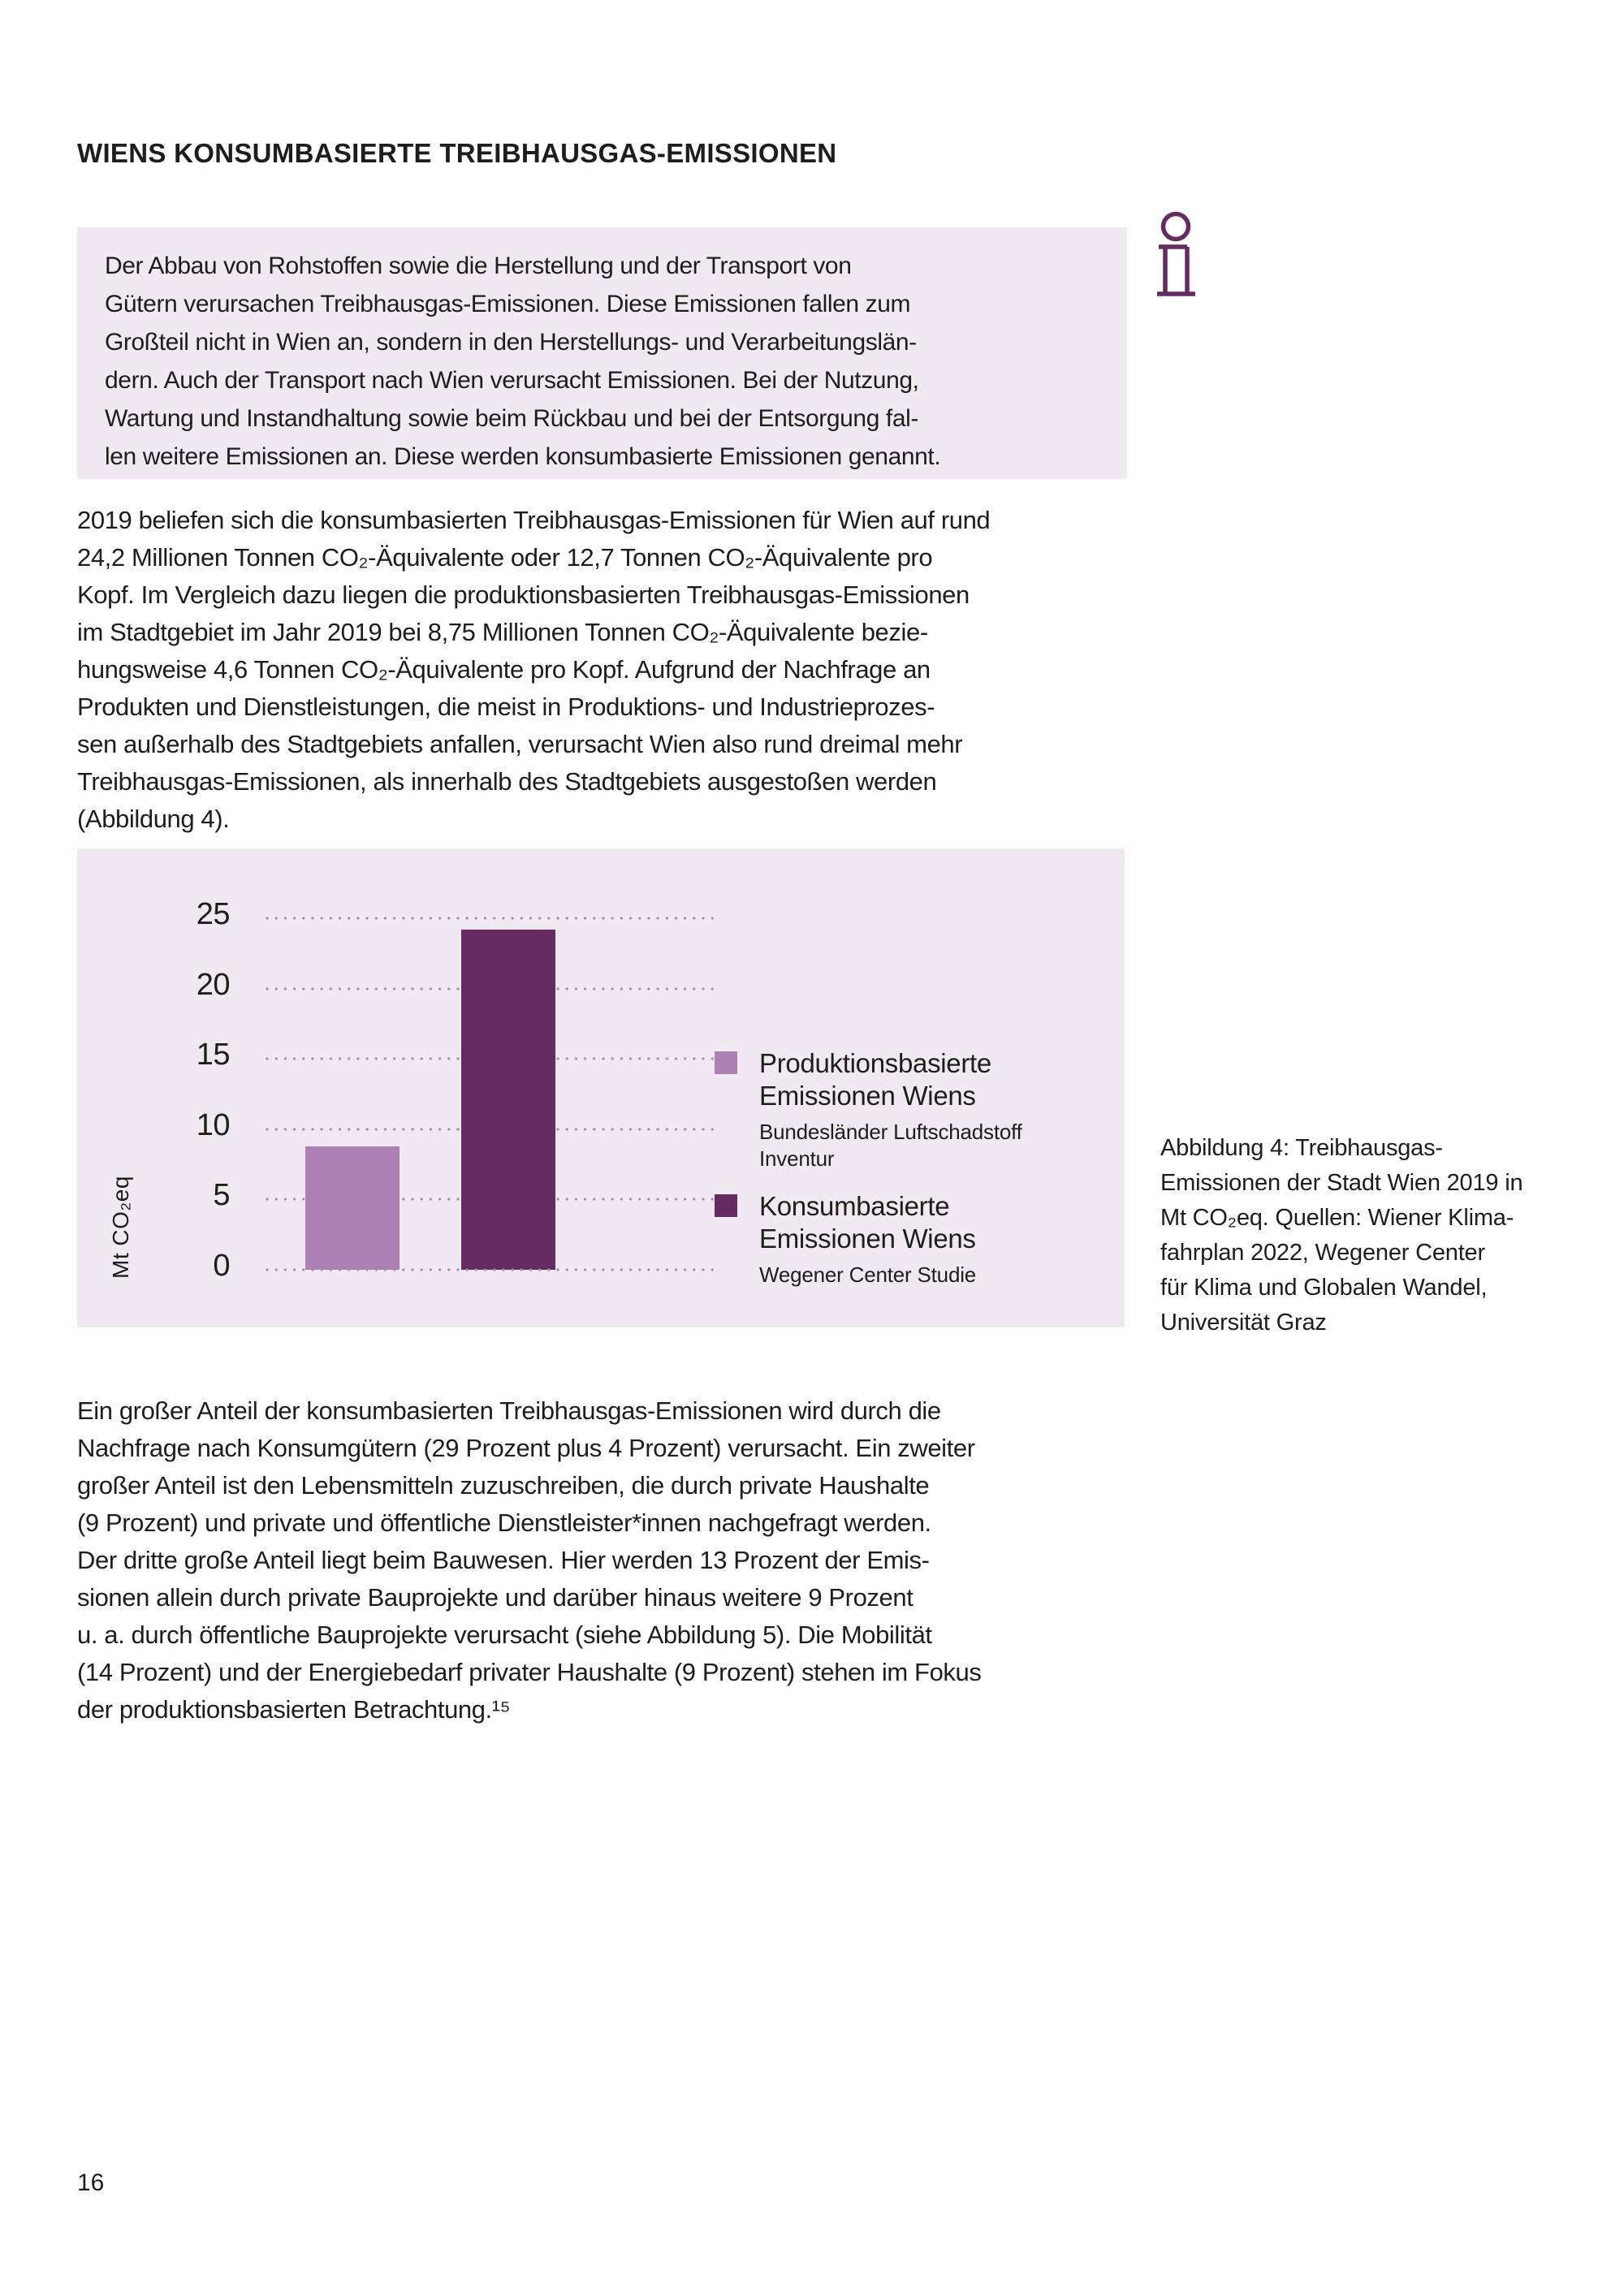  I want to click on bar-konsumbasiert, so click(508, 1099).